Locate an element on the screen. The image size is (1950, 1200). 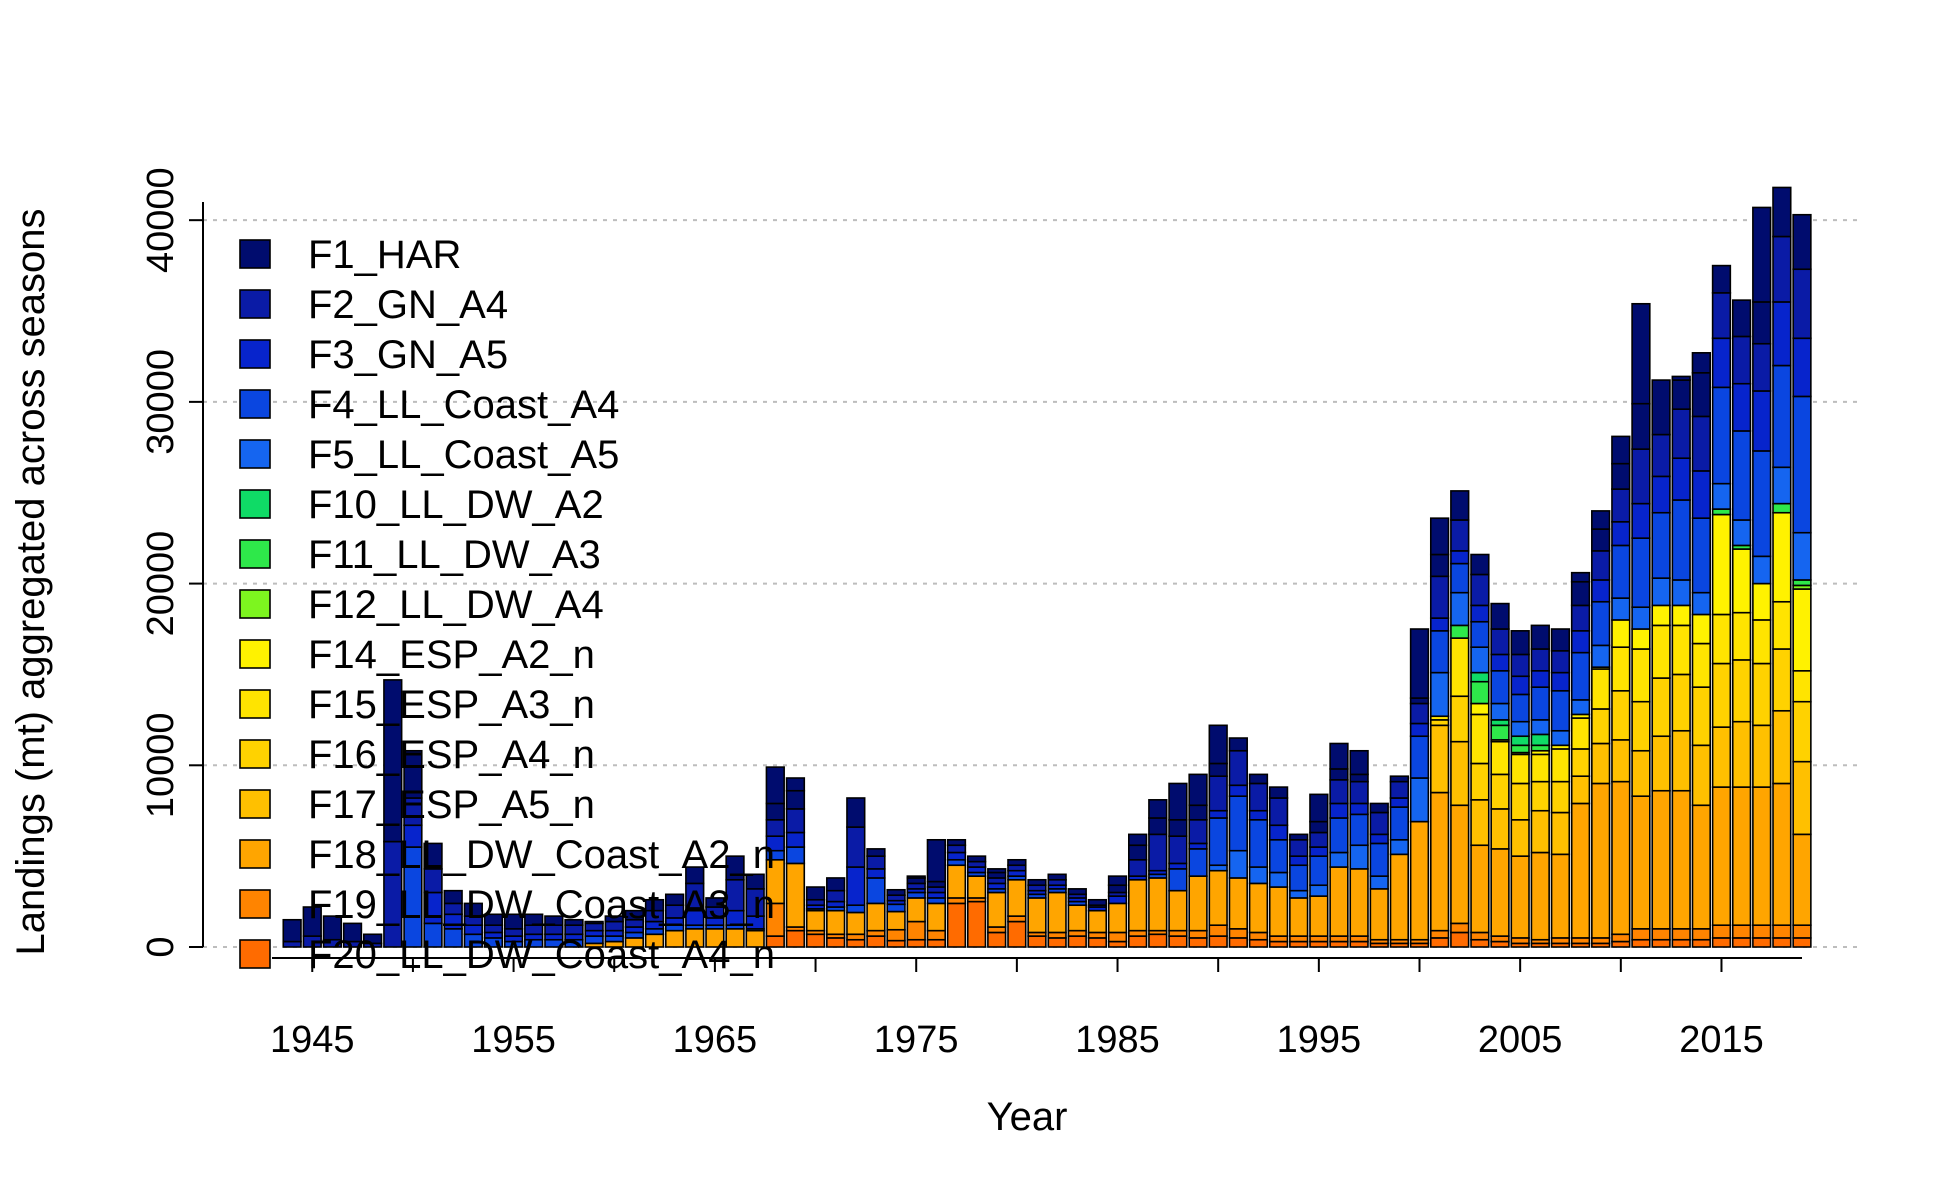
bar-segment-1994-F5_LL_Coast_A5 is located at coordinates (1299, 894).